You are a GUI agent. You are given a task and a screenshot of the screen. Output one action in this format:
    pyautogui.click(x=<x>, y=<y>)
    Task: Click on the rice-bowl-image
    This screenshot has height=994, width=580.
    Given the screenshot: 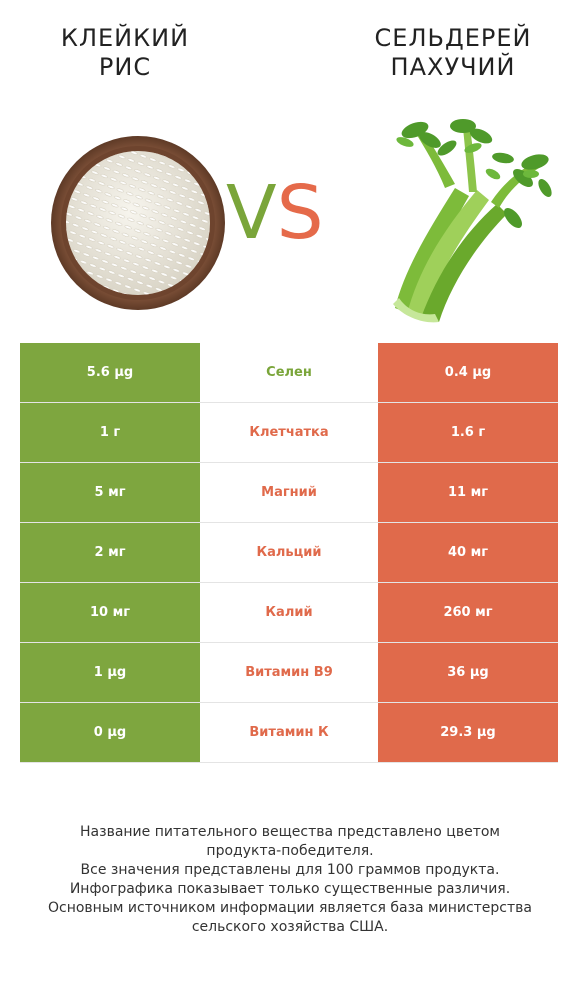 What is the action you would take?
    pyautogui.click(x=138, y=223)
    